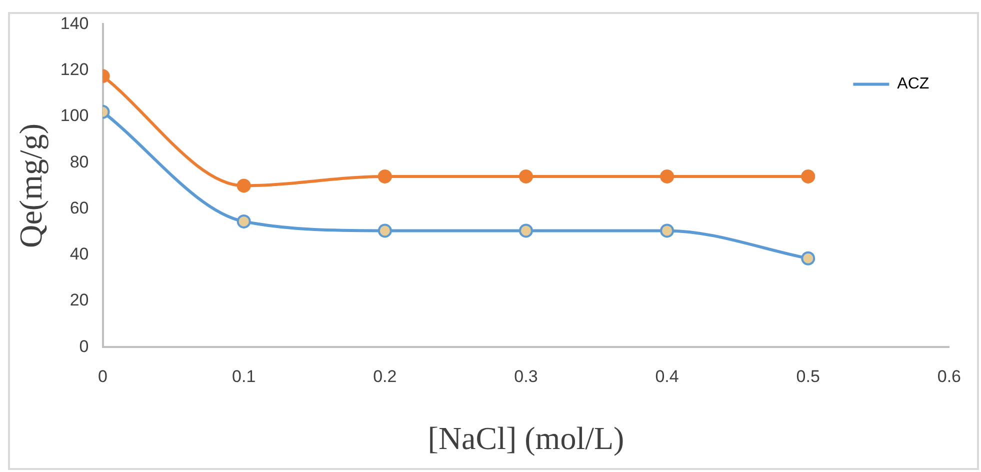 This screenshot has height=472, width=981. Describe the element at coordinates (79, 162) in the screenshot. I see `y-tick-label: 80` at that location.